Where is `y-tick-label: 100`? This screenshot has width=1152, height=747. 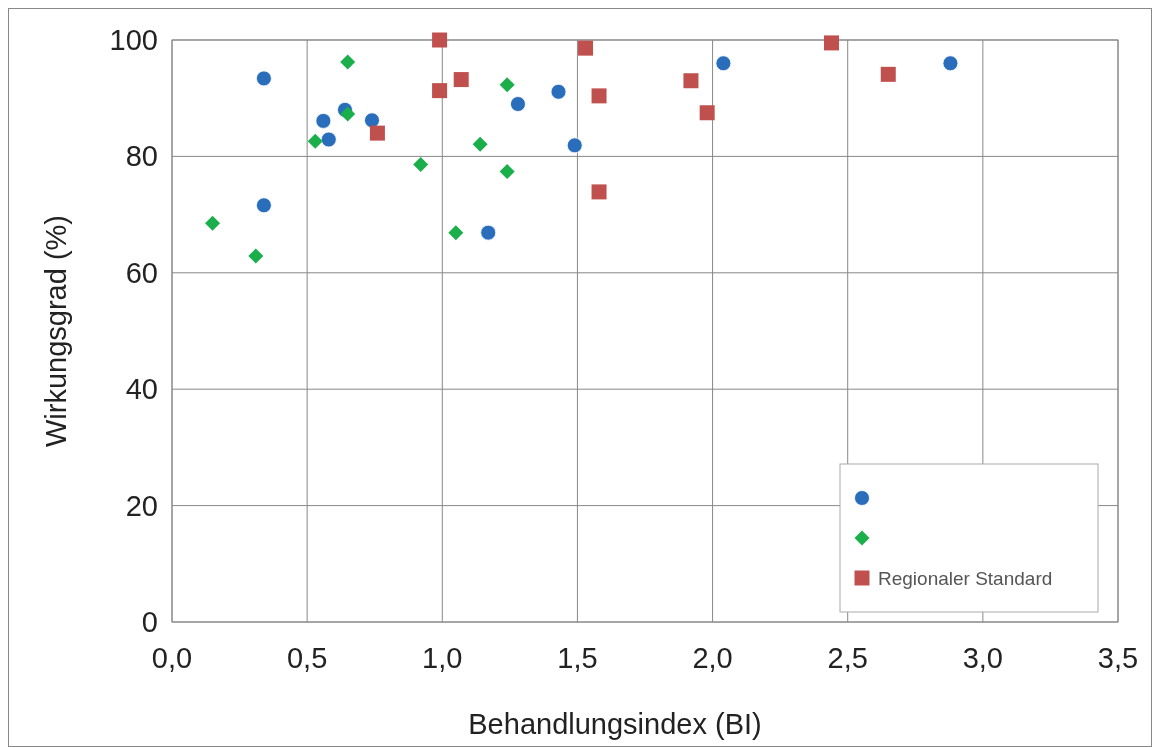
y-tick-label: 100 is located at coordinates (133, 40).